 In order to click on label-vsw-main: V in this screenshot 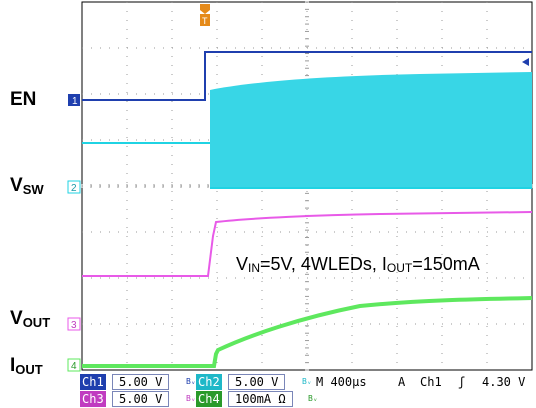, I will do `click(16, 185)`.